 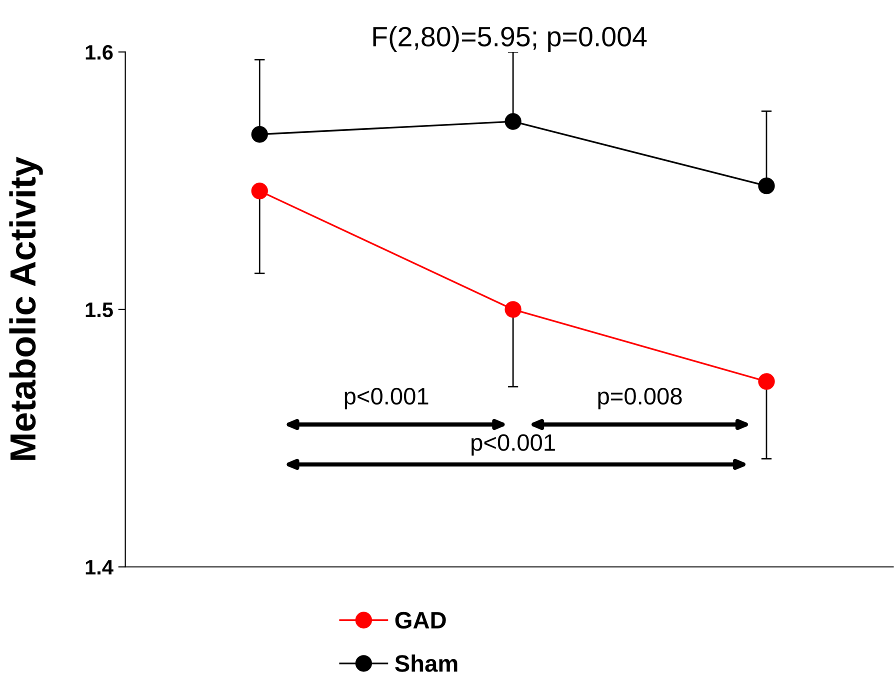 I want to click on legend-label: Sham, so click(x=426, y=663).